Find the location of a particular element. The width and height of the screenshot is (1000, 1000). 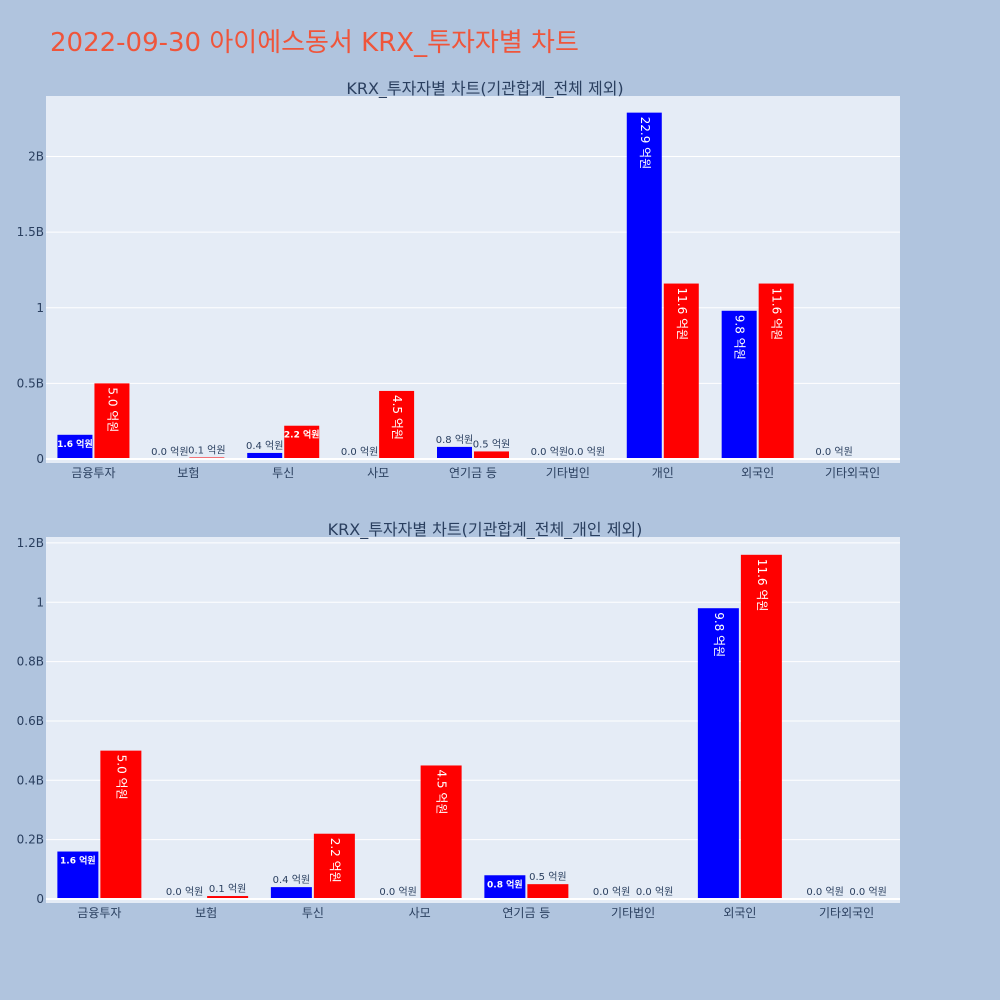

main-title: 2022-09-30 아이에스동서 KRX_투자자별 차트 is located at coordinates (314, 43).